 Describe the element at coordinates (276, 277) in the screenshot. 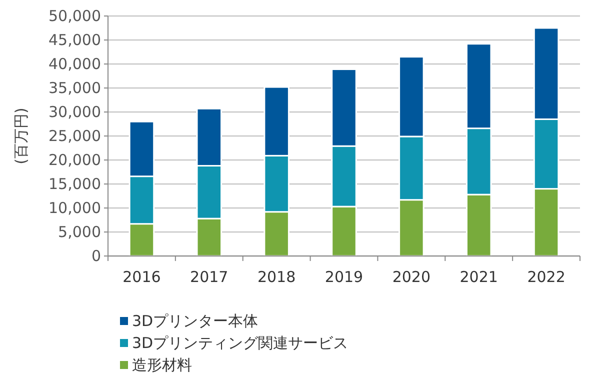

I see `x-tick-label: 2018` at that location.